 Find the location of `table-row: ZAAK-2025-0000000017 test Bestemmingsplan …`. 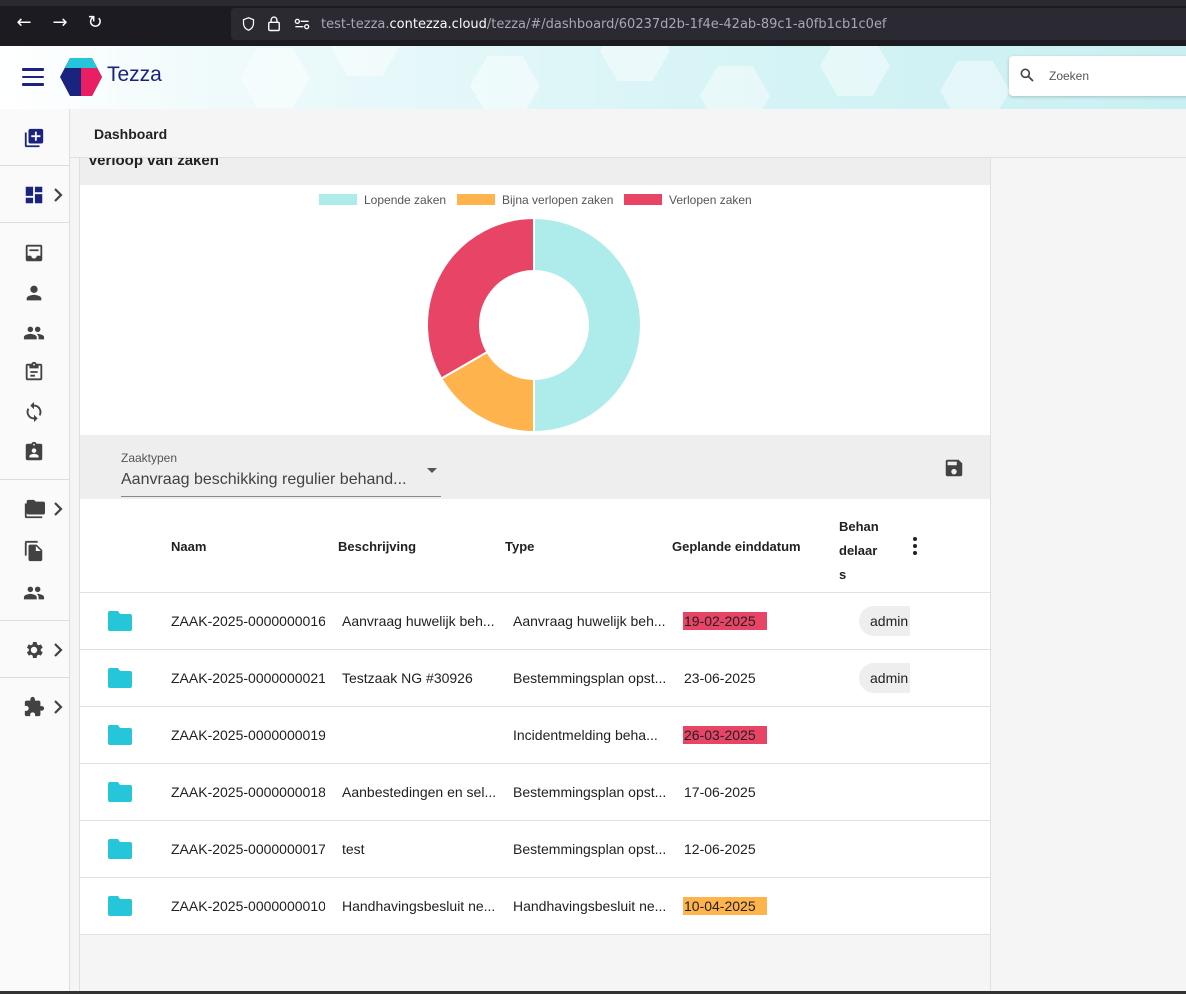

table-row: ZAAK-2025-0000000017 test Bestemmingsplan … is located at coordinates (535, 848).